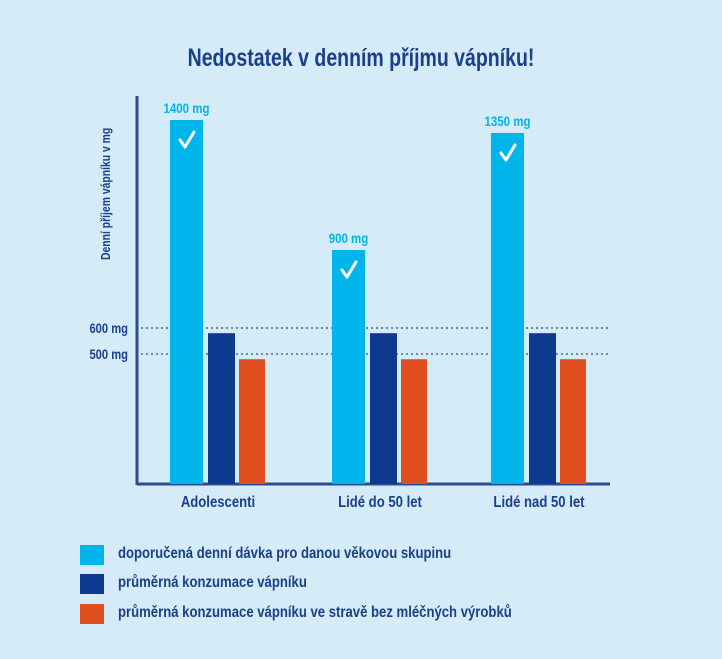  Describe the element at coordinates (349, 238) in the screenshot. I see `data-label: 900 mg` at that location.